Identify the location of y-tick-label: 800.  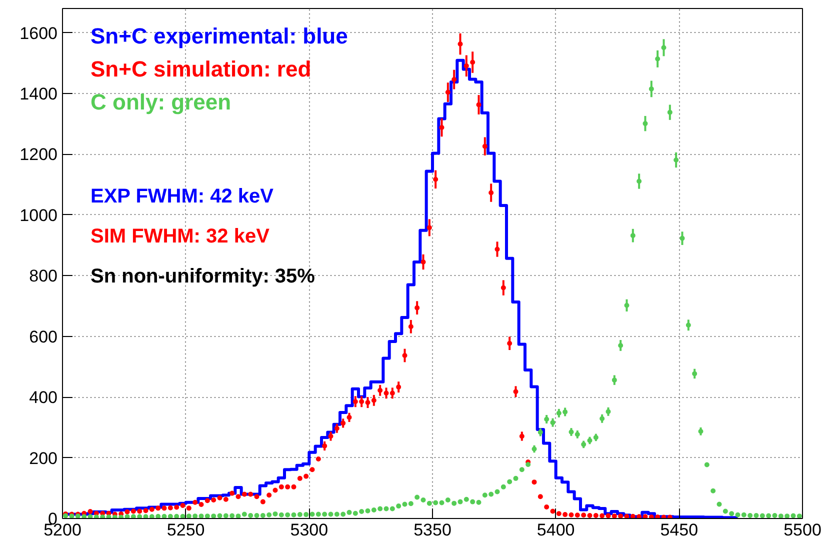
(43, 276).